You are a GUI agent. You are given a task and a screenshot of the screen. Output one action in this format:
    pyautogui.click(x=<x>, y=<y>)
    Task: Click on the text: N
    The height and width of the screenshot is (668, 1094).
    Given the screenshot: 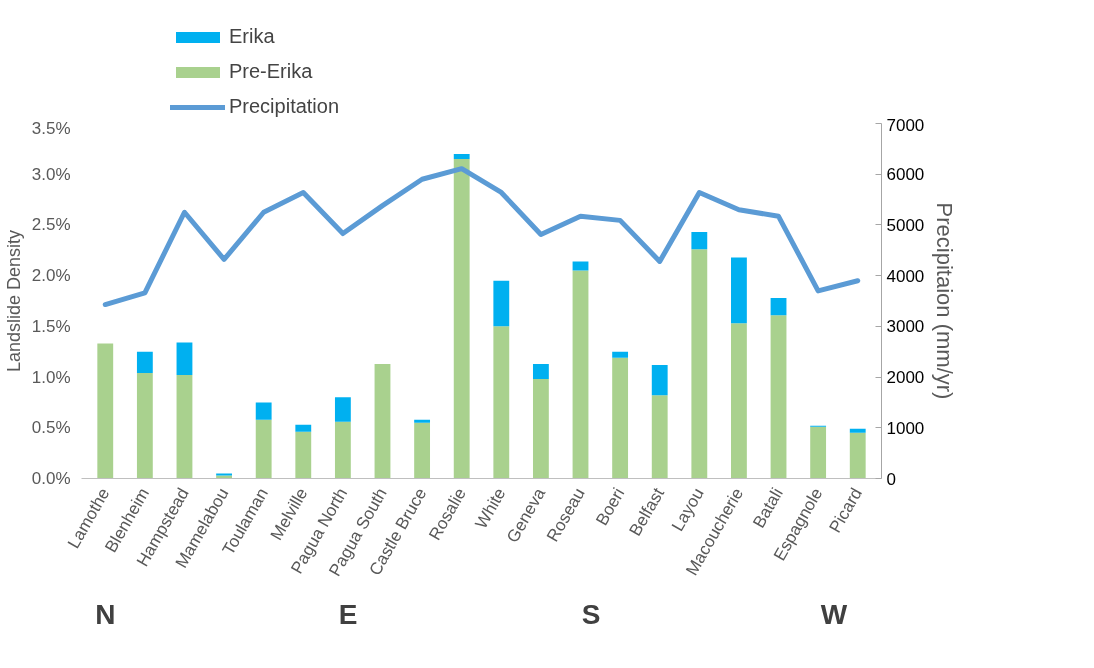 What is the action you would take?
    pyautogui.click(x=105, y=614)
    